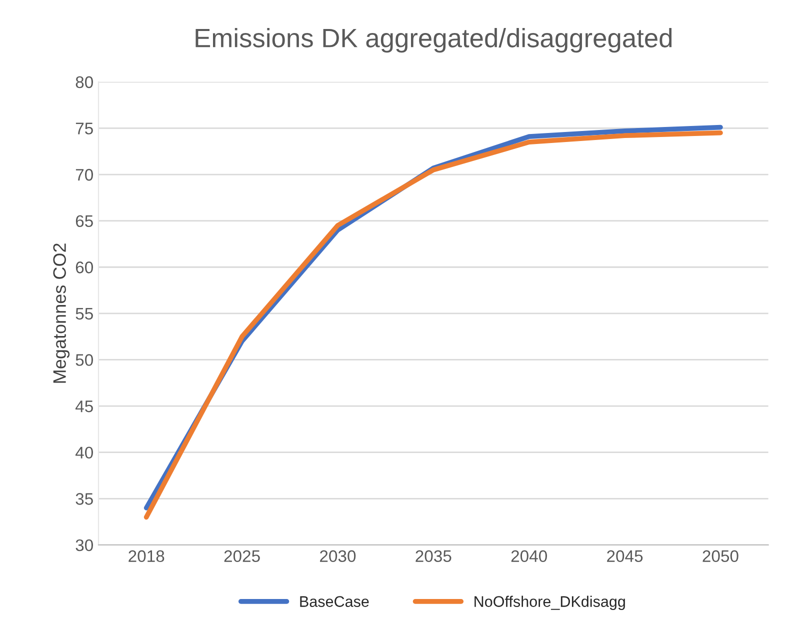 Image resolution: width=788 pixels, height=630 pixels. What do you see at coordinates (338, 556) in the screenshot?
I see `x-tick-label: 2030` at bounding box center [338, 556].